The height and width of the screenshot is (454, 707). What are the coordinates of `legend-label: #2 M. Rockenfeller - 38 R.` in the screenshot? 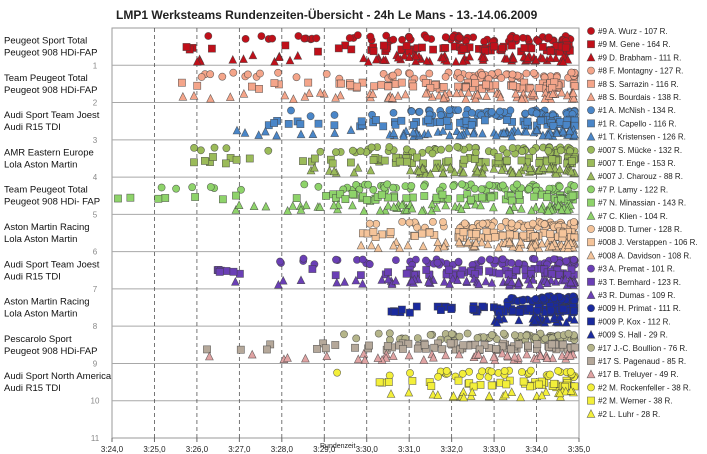 It's located at (644, 387).